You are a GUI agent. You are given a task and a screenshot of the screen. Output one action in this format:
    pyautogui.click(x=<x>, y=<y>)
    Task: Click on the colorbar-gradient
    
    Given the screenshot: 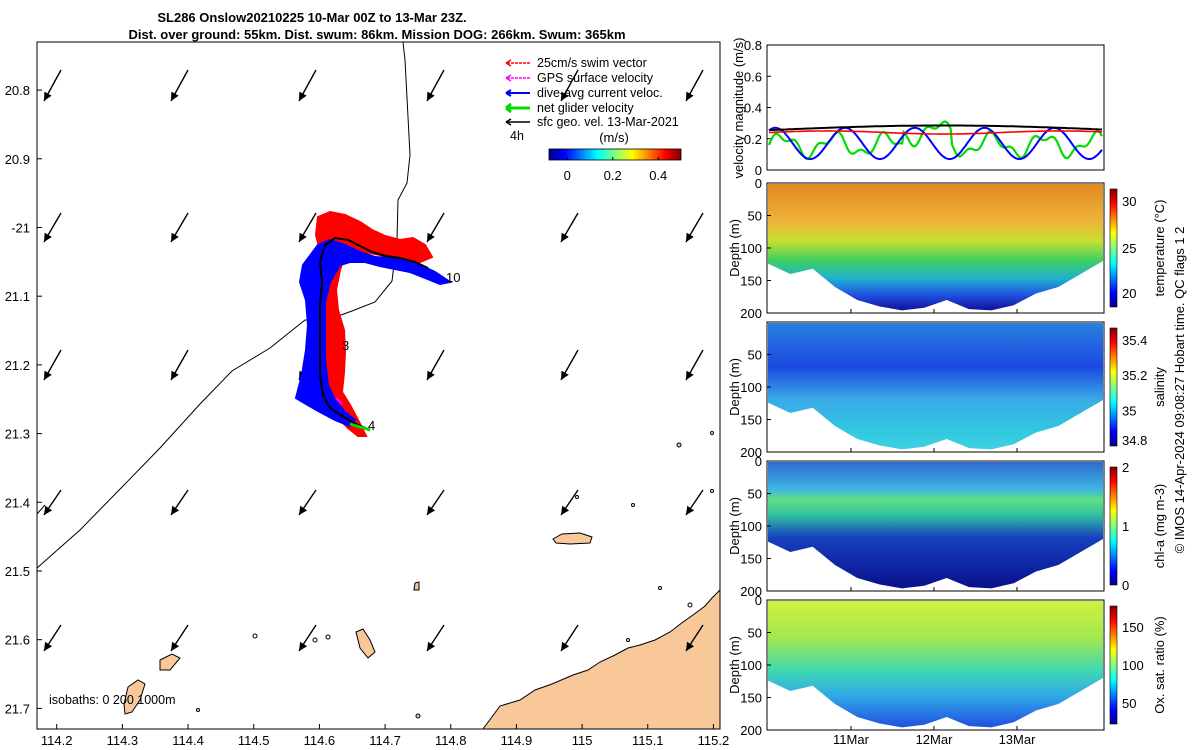 What is the action you would take?
    pyautogui.click(x=615, y=154)
    